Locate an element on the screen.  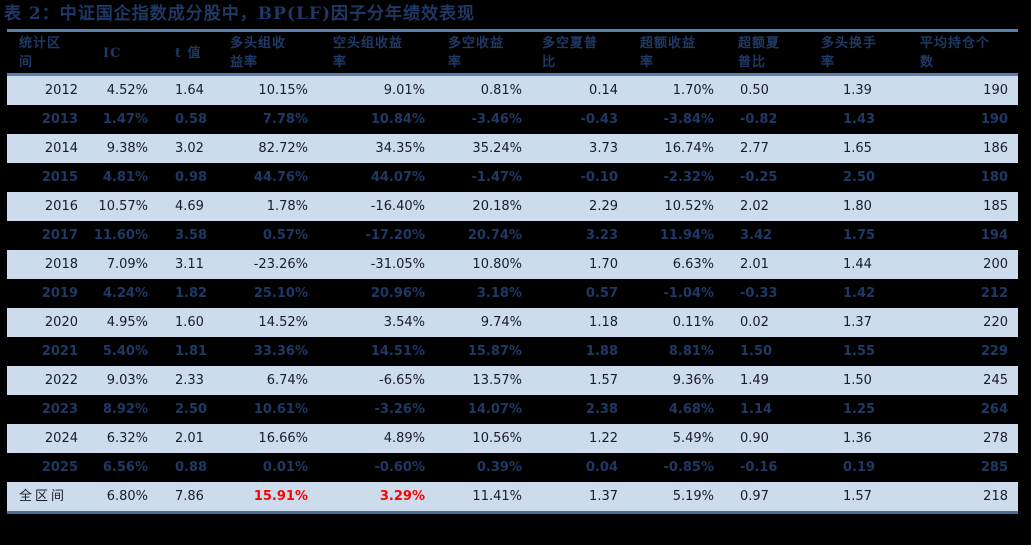
cell-t-value: 0.58 is located at coordinates (191, 119).